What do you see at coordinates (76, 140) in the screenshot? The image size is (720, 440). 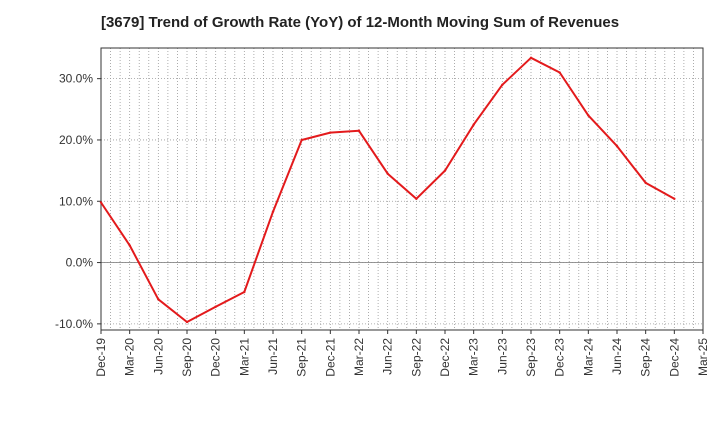 I see `y-tick-label: 20.0%` at bounding box center [76, 140].